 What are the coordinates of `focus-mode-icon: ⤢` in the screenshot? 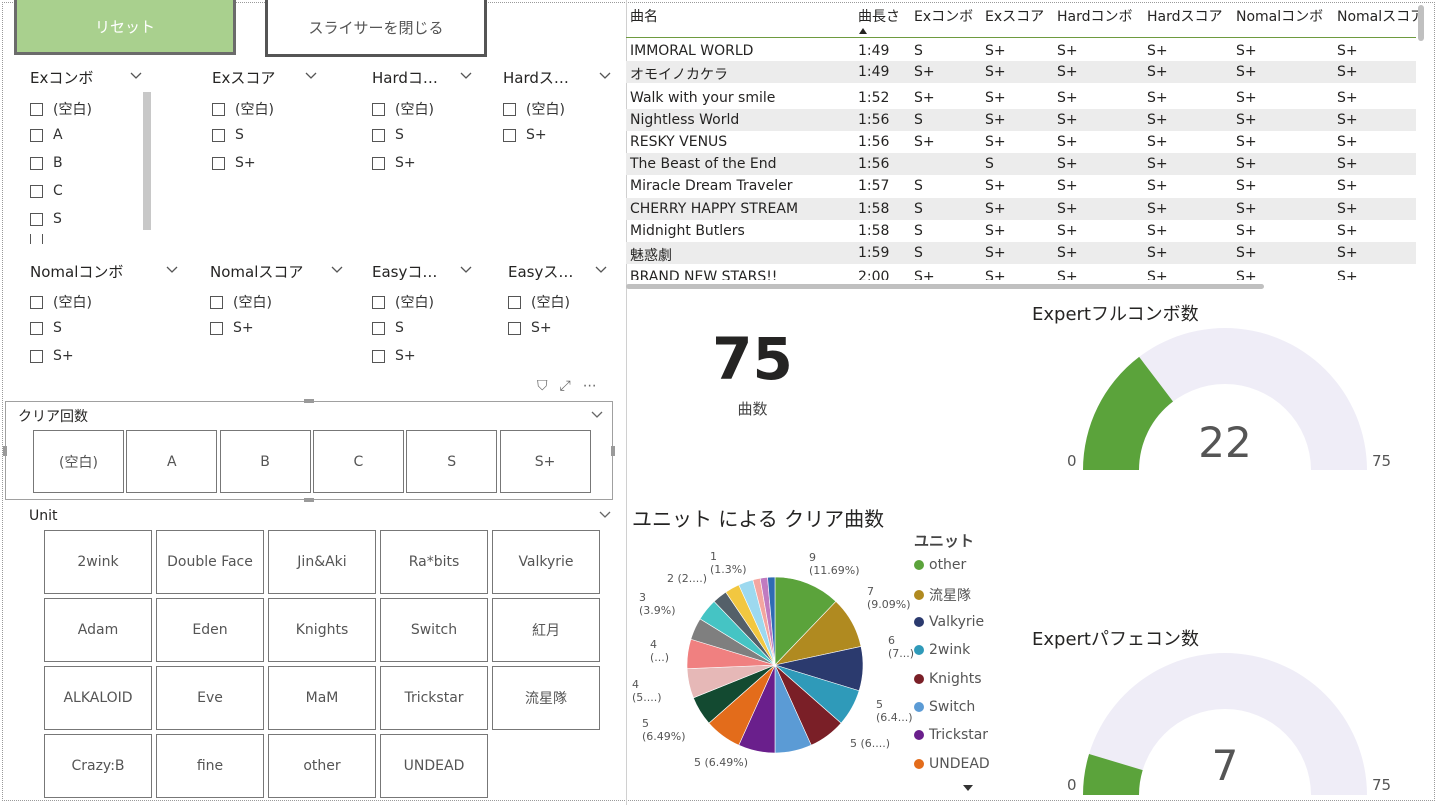 It's located at (565, 386).